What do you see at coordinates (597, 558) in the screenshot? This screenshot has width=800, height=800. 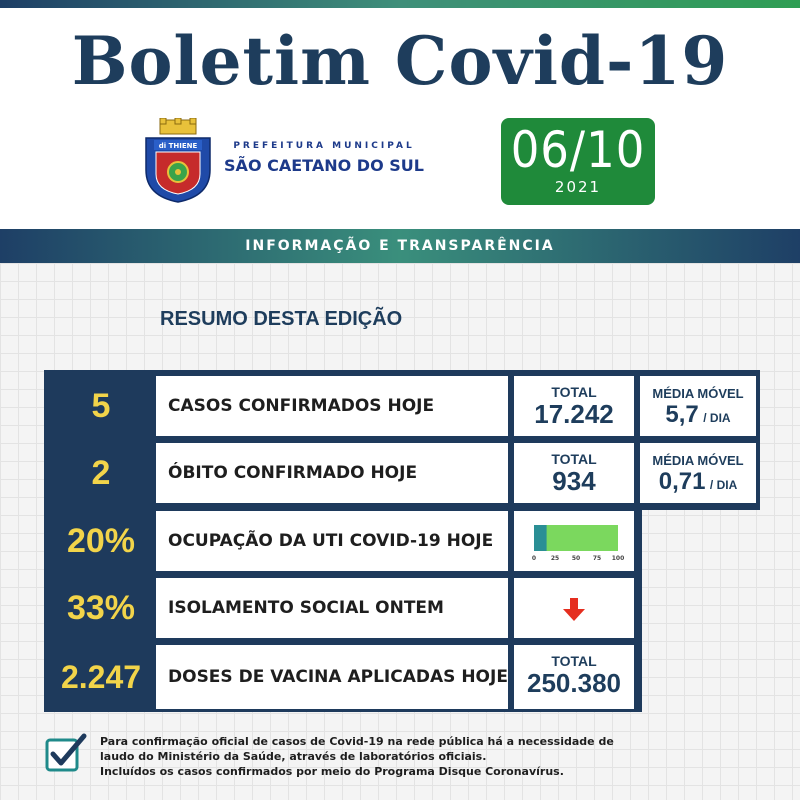 I see `gauge-tick-label: 75` at bounding box center [597, 558].